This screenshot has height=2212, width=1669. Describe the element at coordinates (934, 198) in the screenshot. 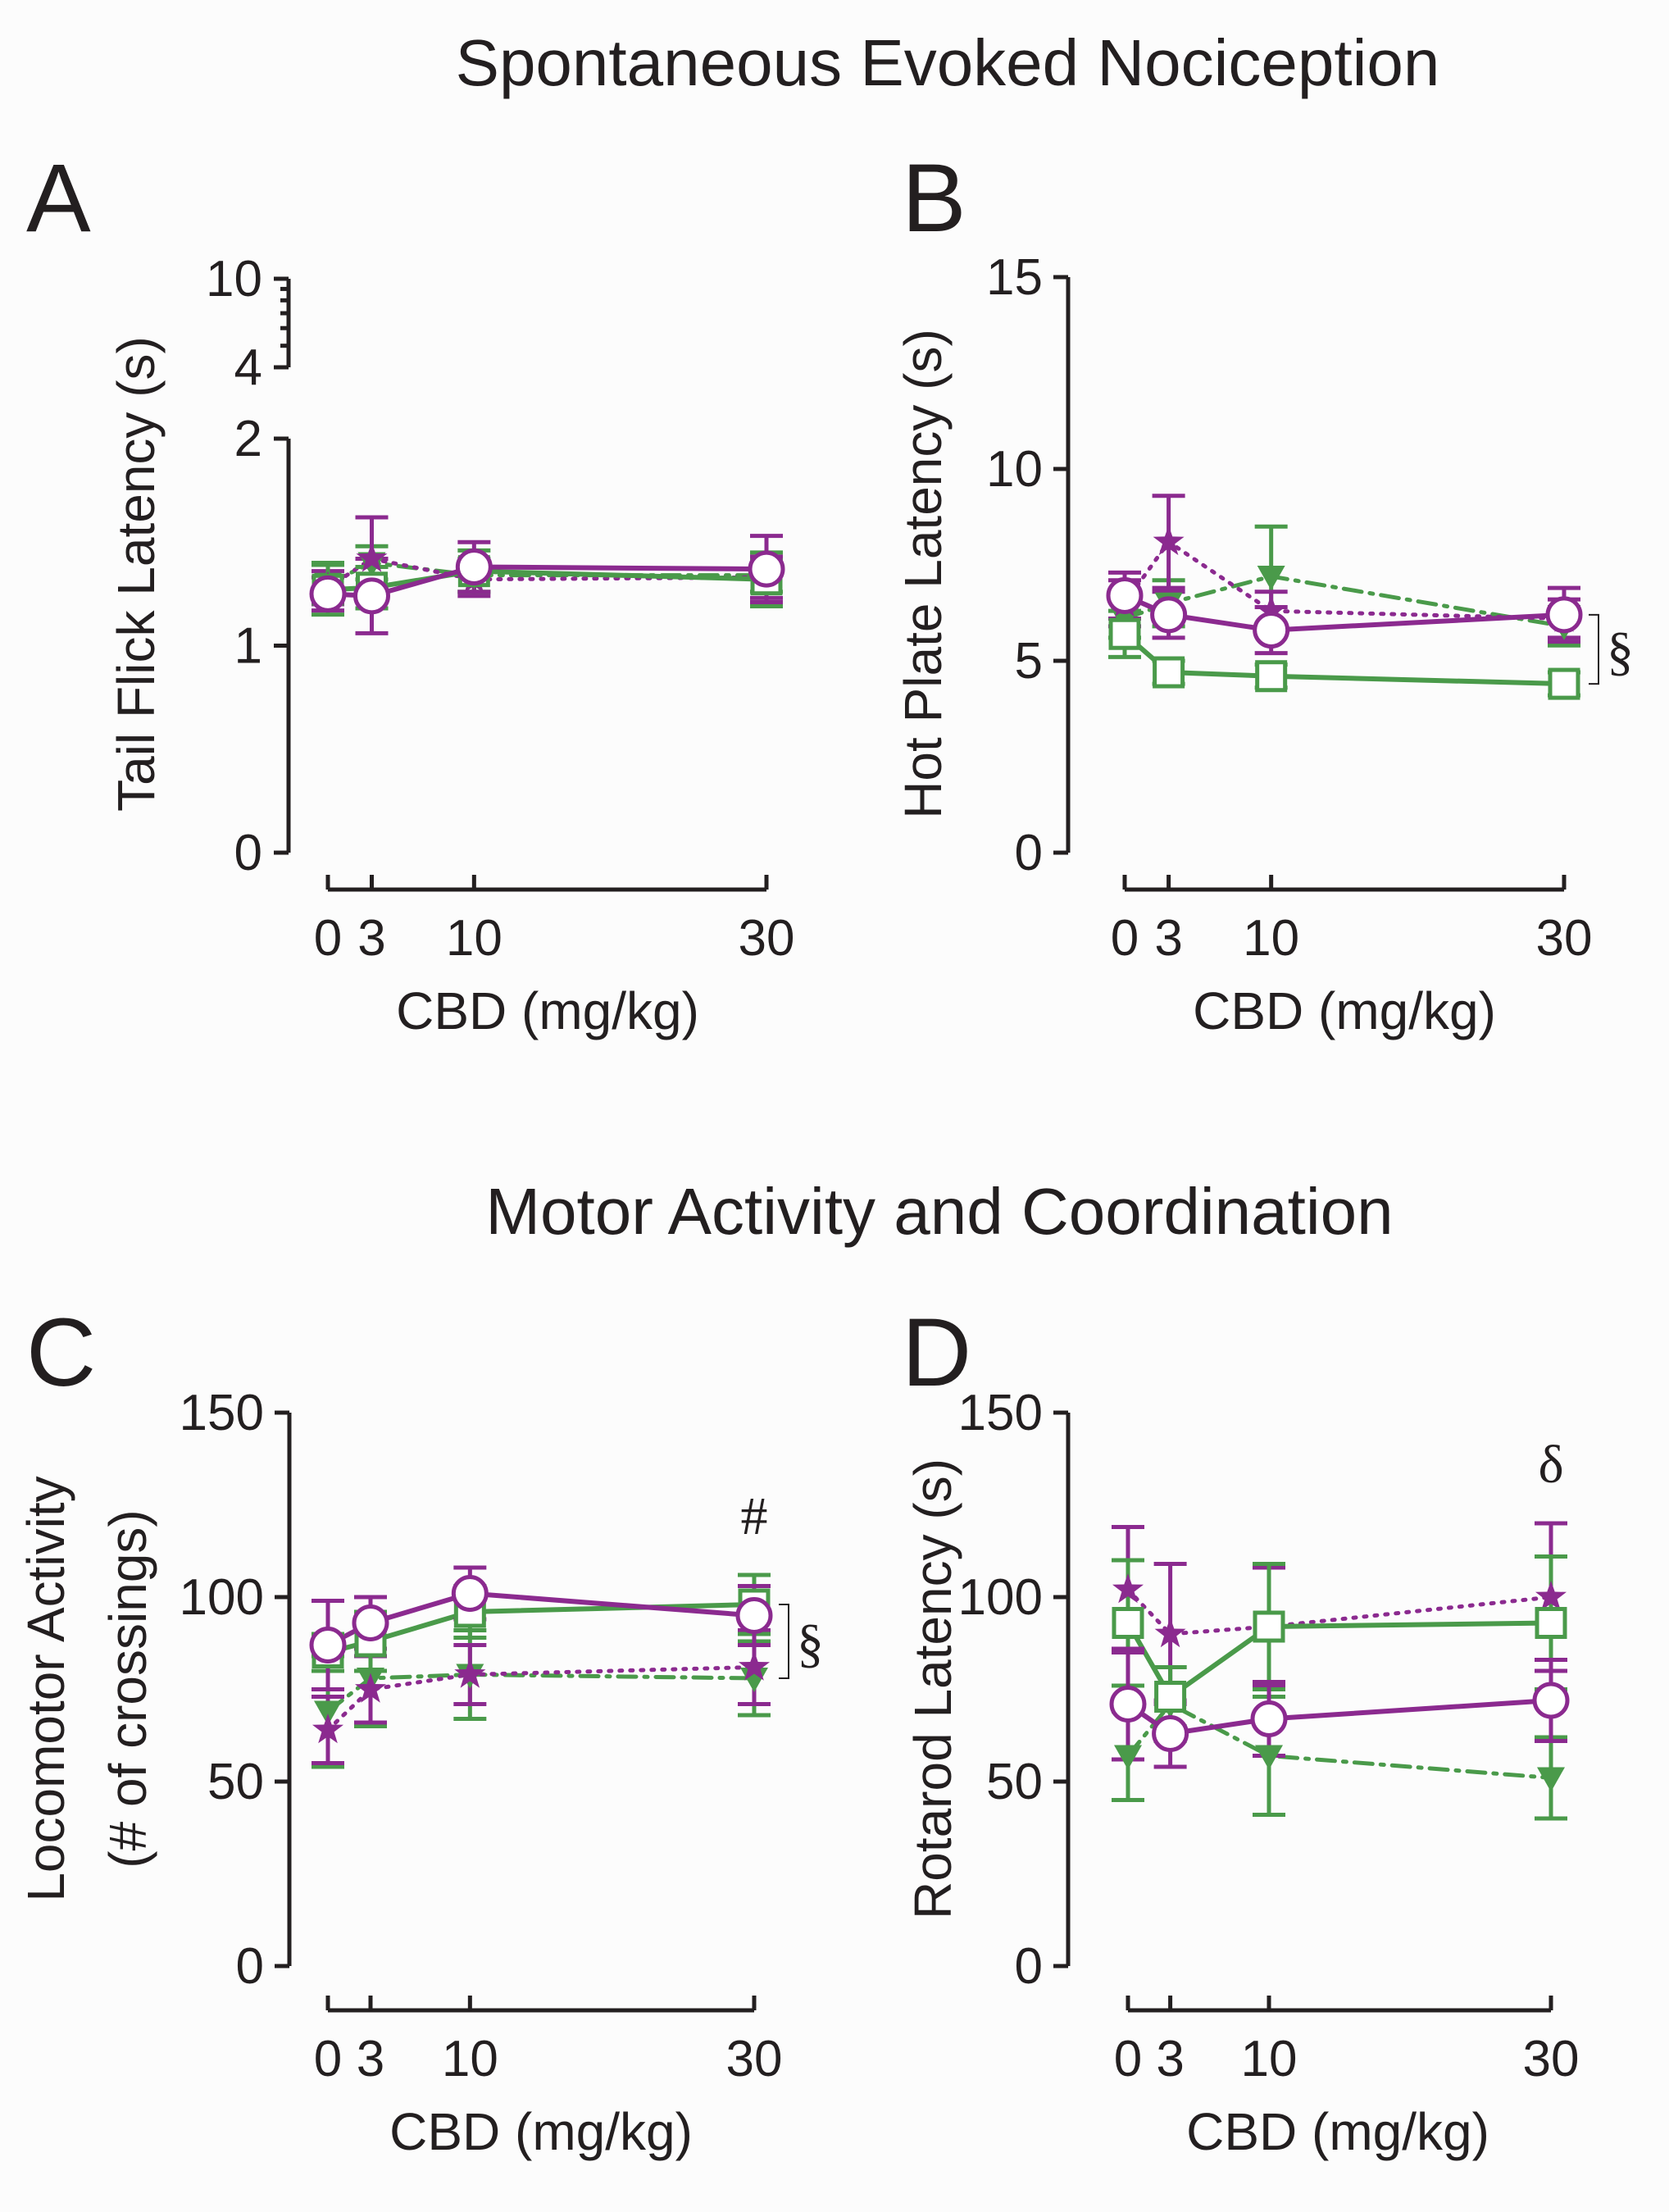

I see `panel-letter-b: B` at that location.